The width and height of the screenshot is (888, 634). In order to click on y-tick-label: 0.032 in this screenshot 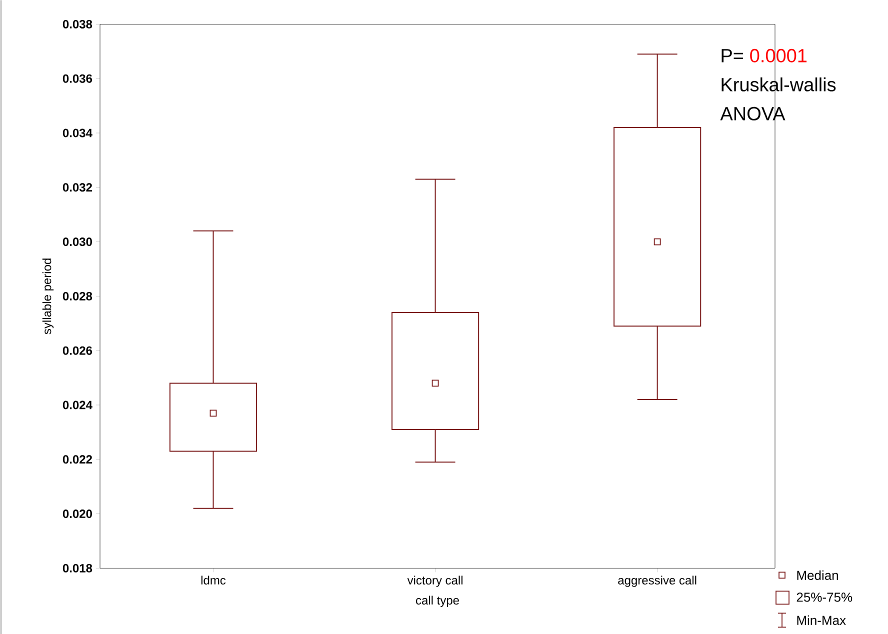, I will do `click(77, 187)`.